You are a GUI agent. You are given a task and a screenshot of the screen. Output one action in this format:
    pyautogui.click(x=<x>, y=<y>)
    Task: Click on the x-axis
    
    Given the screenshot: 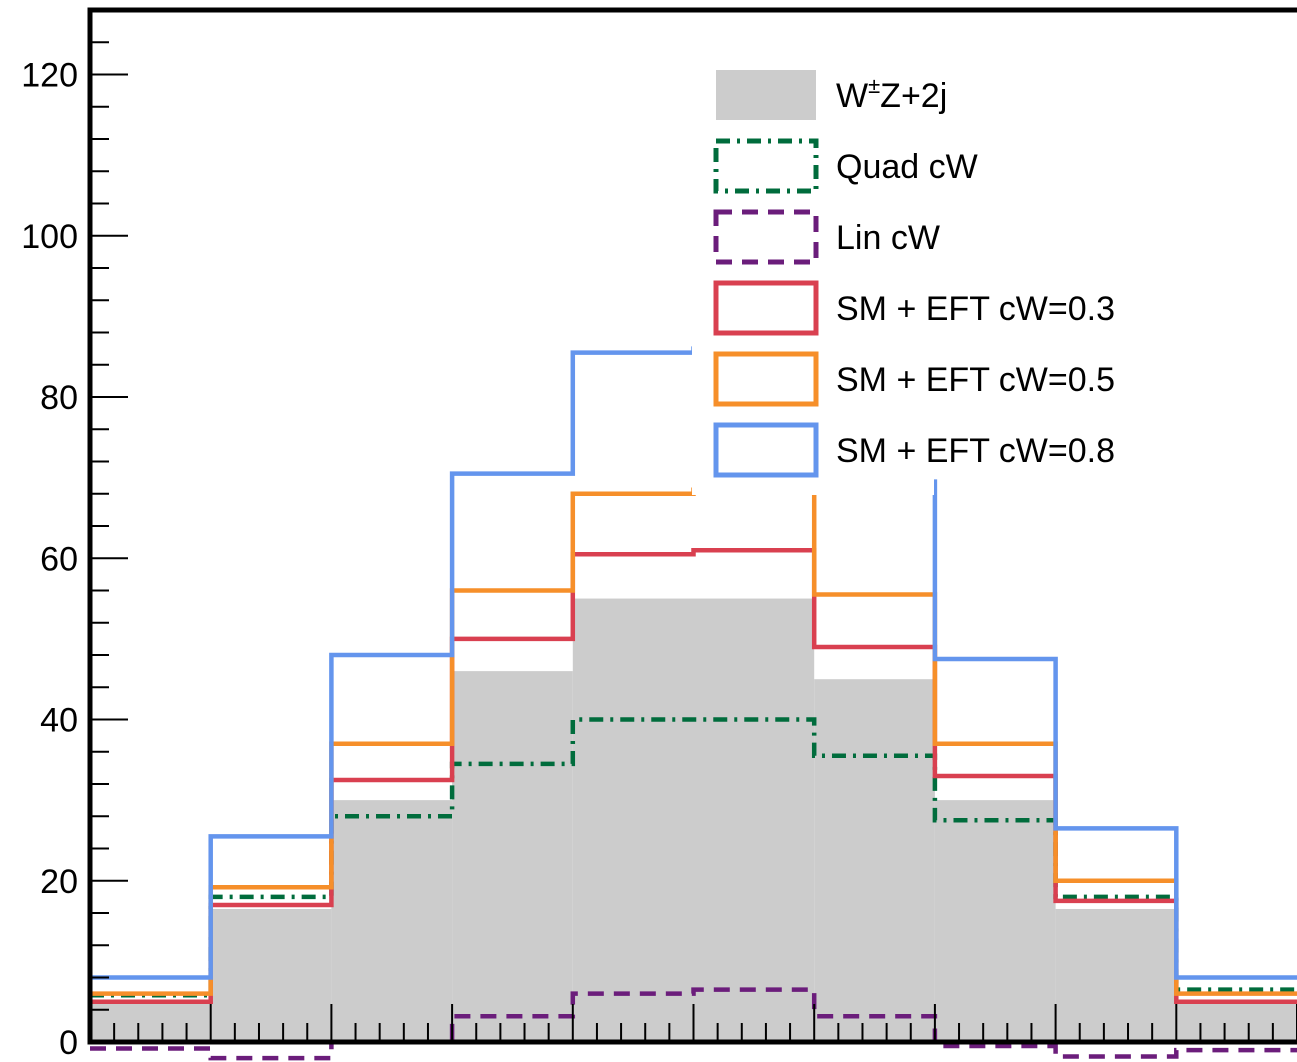 What is the action you would take?
    pyautogui.click(x=693, y=1023)
    